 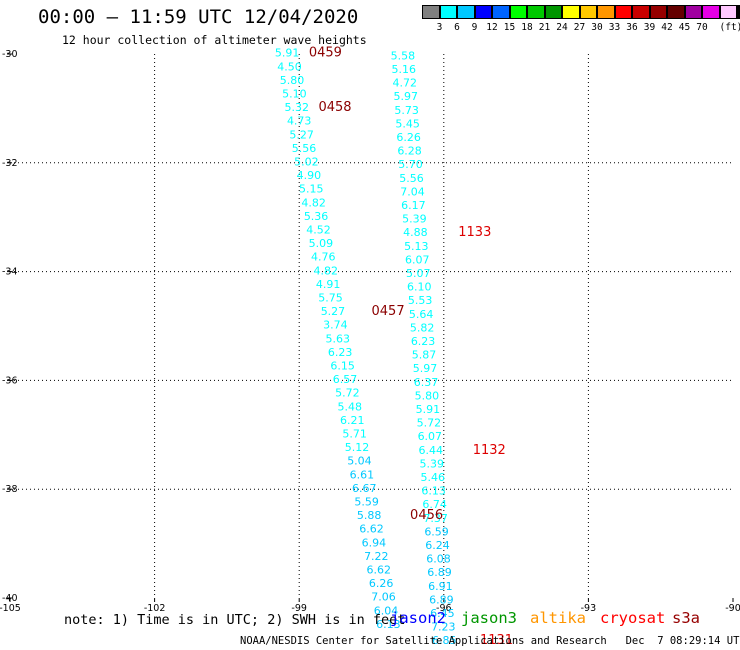 What do you see at coordinates (431, 450) in the screenshot?
I see `swh-label: 6.44` at bounding box center [431, 450].